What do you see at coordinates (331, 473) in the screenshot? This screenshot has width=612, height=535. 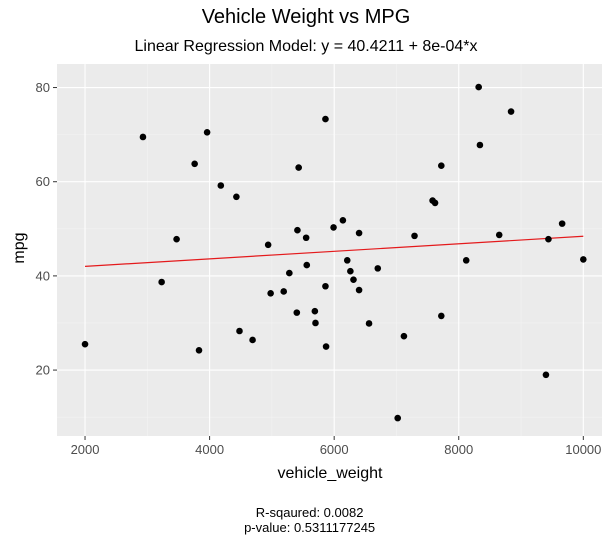 I see `x-axis-label: vehicle_weight` at bounding box center [331, 473].